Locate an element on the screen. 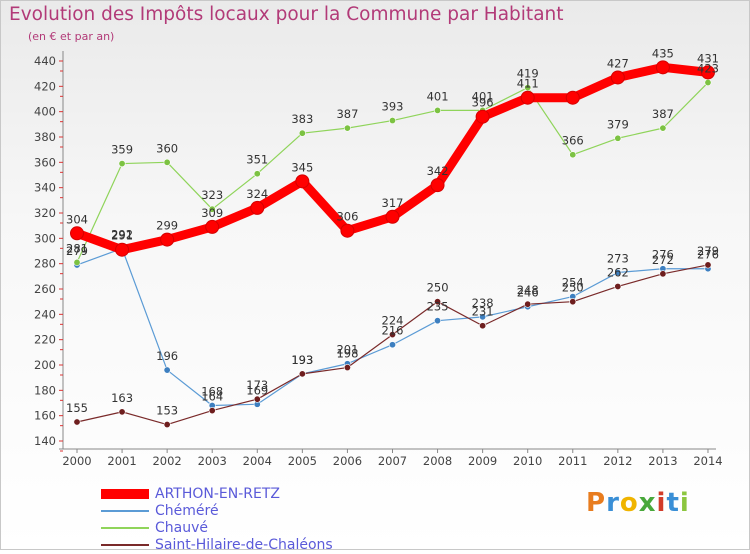  data-label: 435 is located at coordinates (663, 53).